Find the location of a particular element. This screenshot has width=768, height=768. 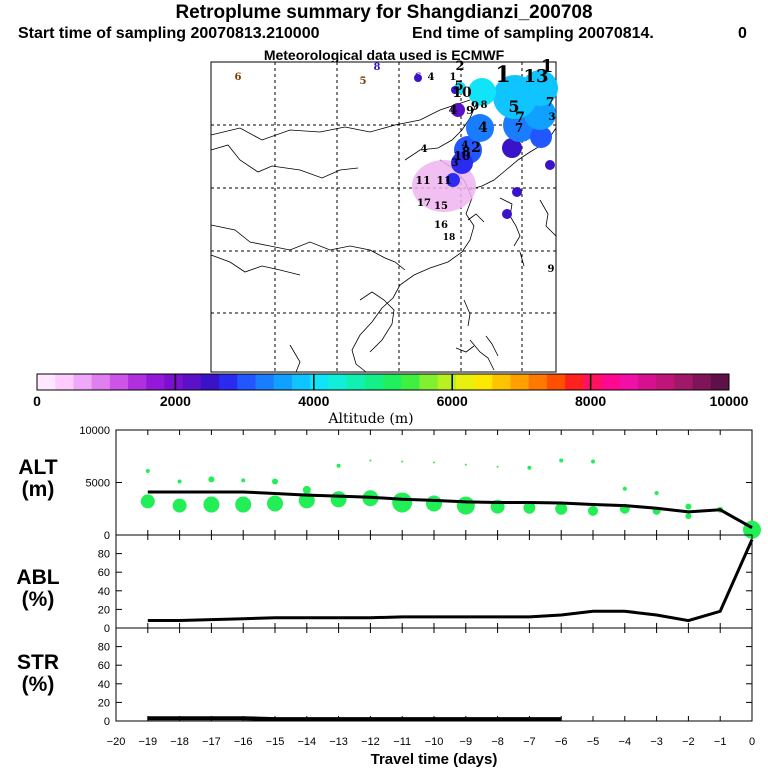

x-tick-label: −10 is located at coordinates (434, 742).